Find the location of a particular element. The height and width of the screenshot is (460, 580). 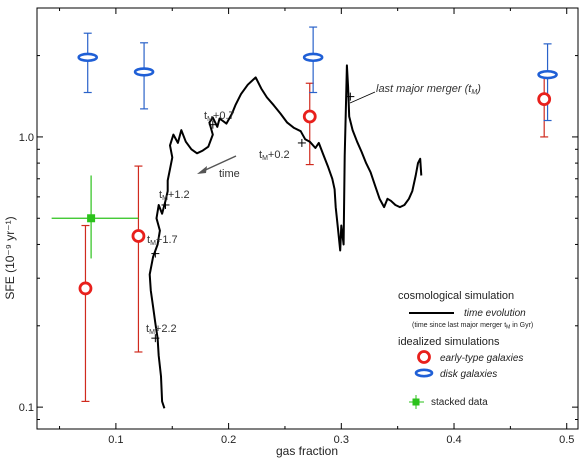

stacked-point is located at coordinates (91, 218).